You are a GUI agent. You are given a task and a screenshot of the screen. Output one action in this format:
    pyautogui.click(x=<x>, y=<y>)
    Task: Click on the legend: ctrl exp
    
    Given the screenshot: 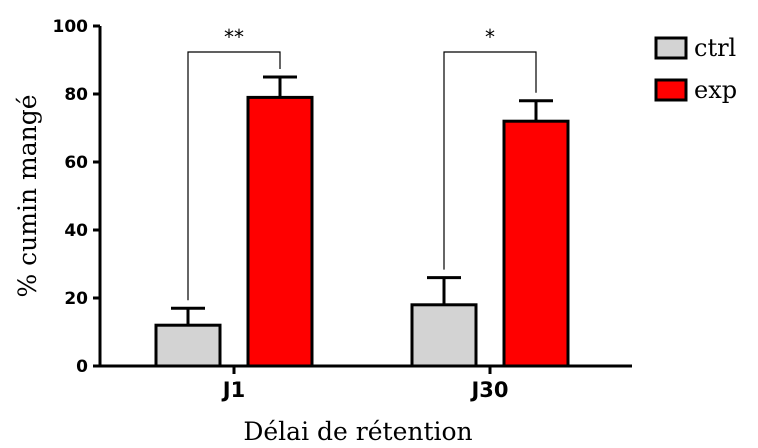 What is the action you would take?
    pyautogui.click(x=695, y=69)
    